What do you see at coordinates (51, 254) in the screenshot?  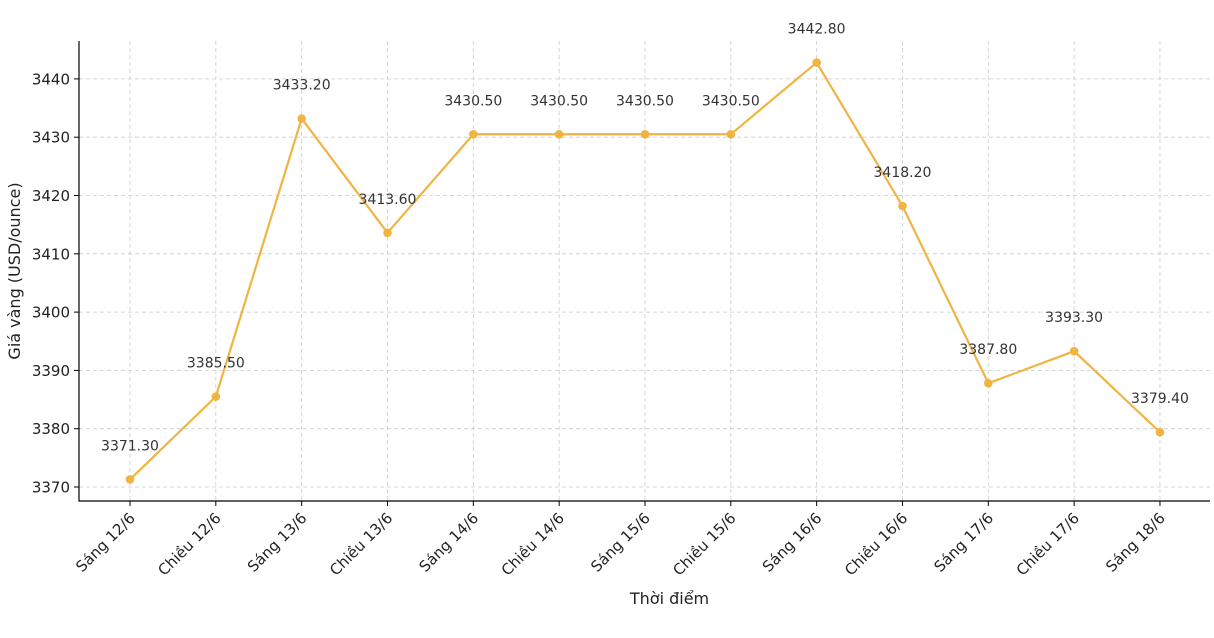 I see `y-tick-label: 3410` at bounding box center [51, 254].